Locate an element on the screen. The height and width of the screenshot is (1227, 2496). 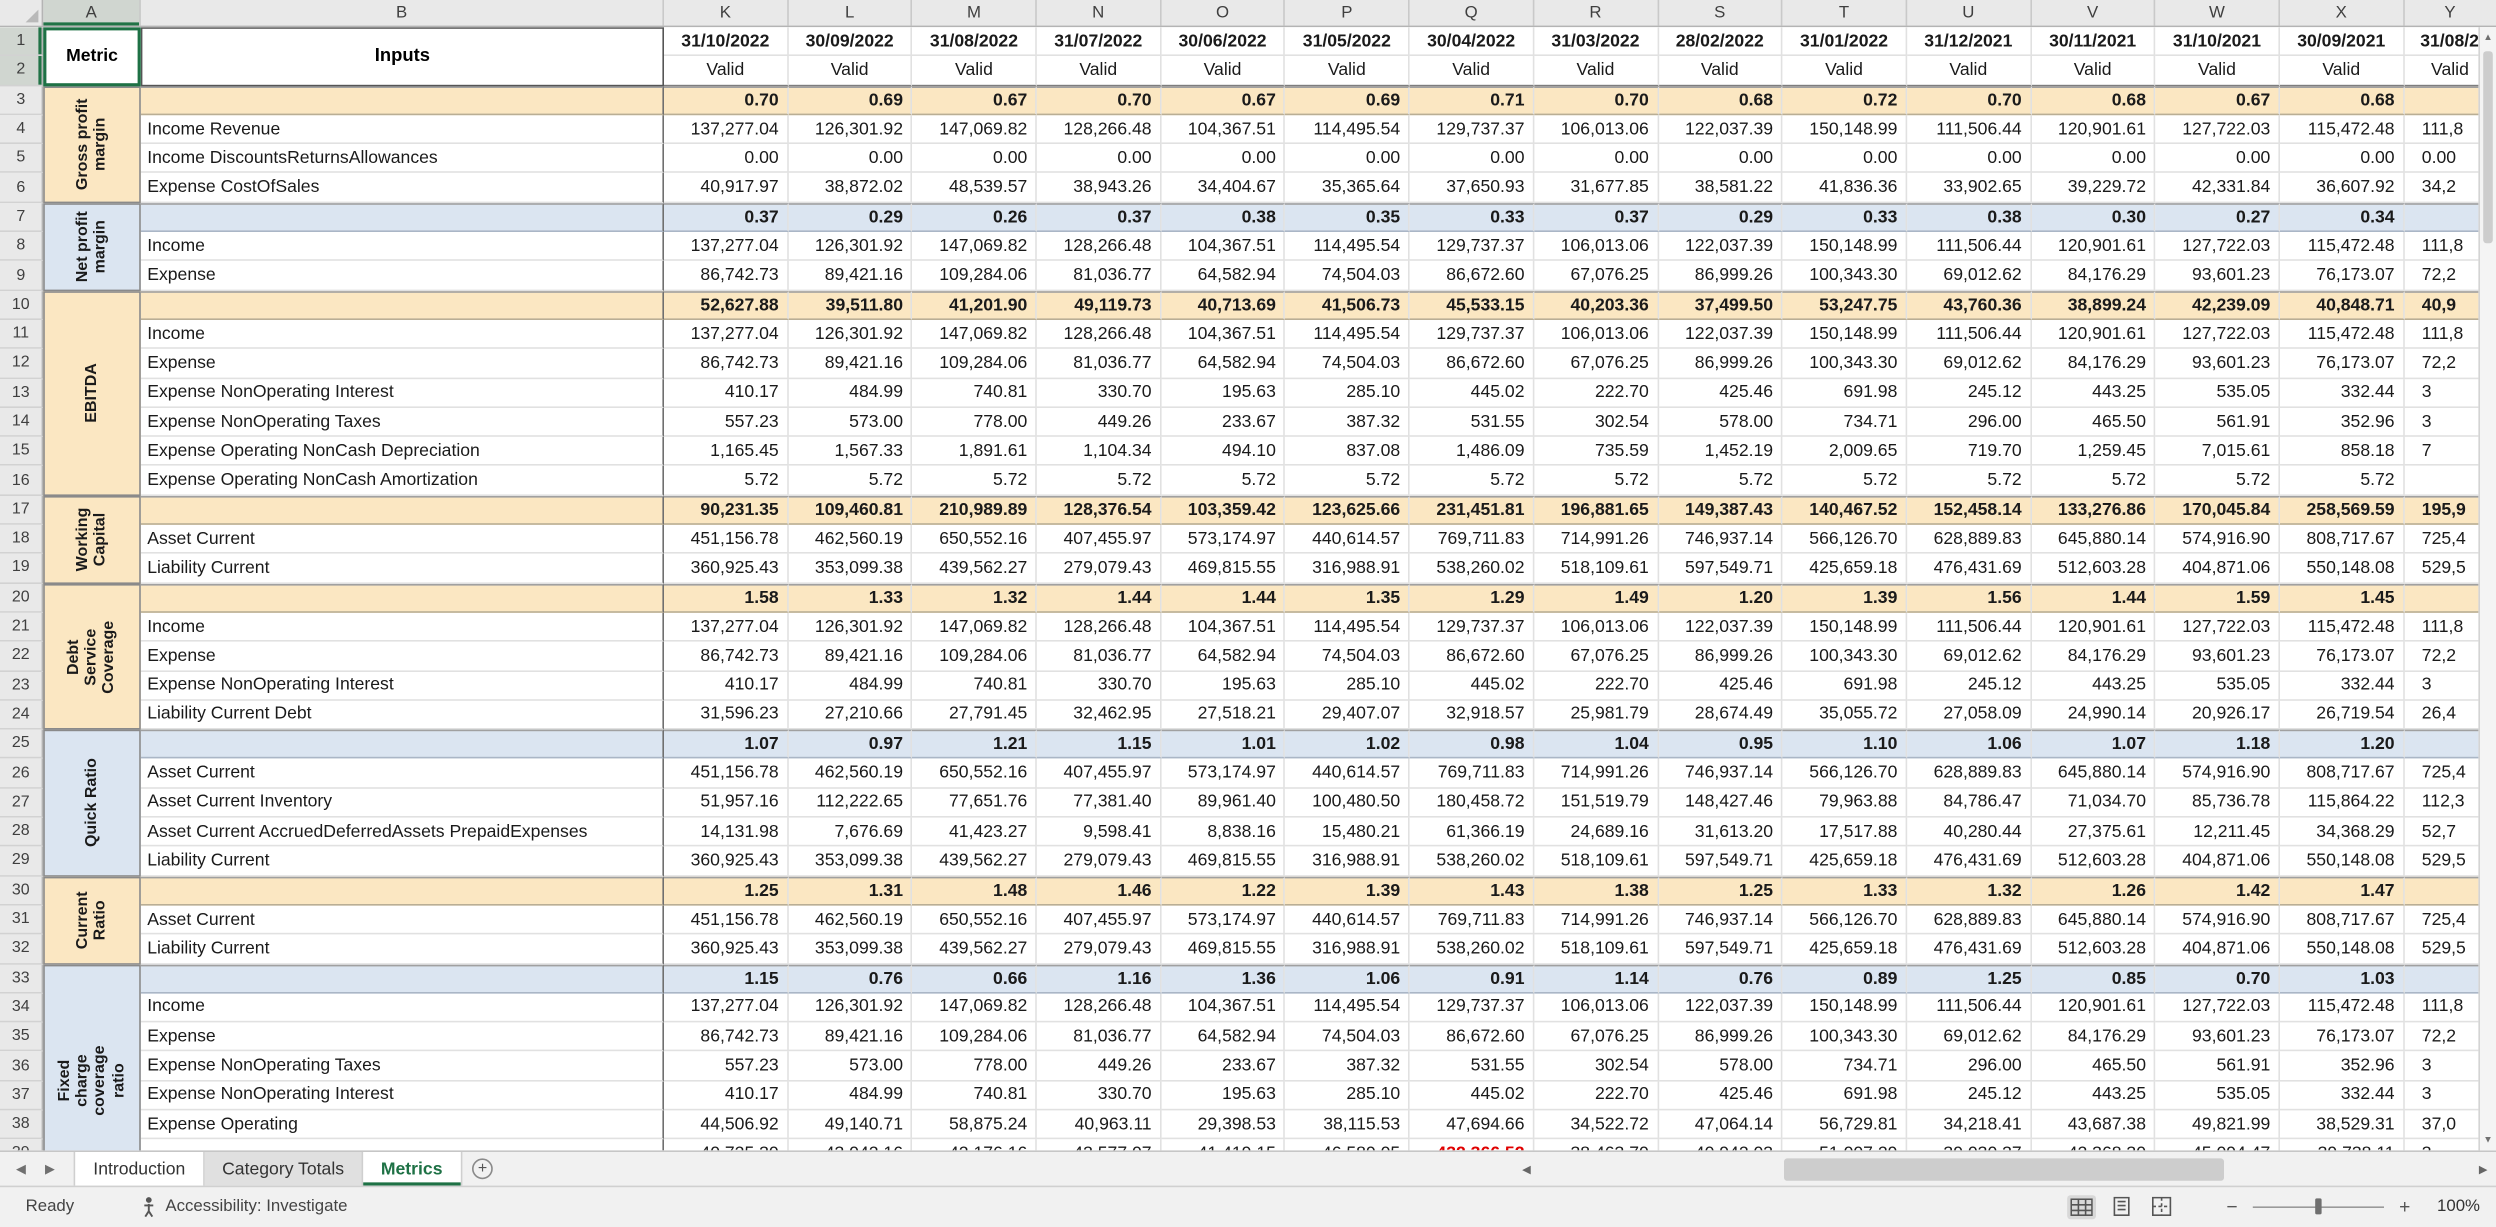
value-cell: 1.44 is located at coordinates (2093, 598).